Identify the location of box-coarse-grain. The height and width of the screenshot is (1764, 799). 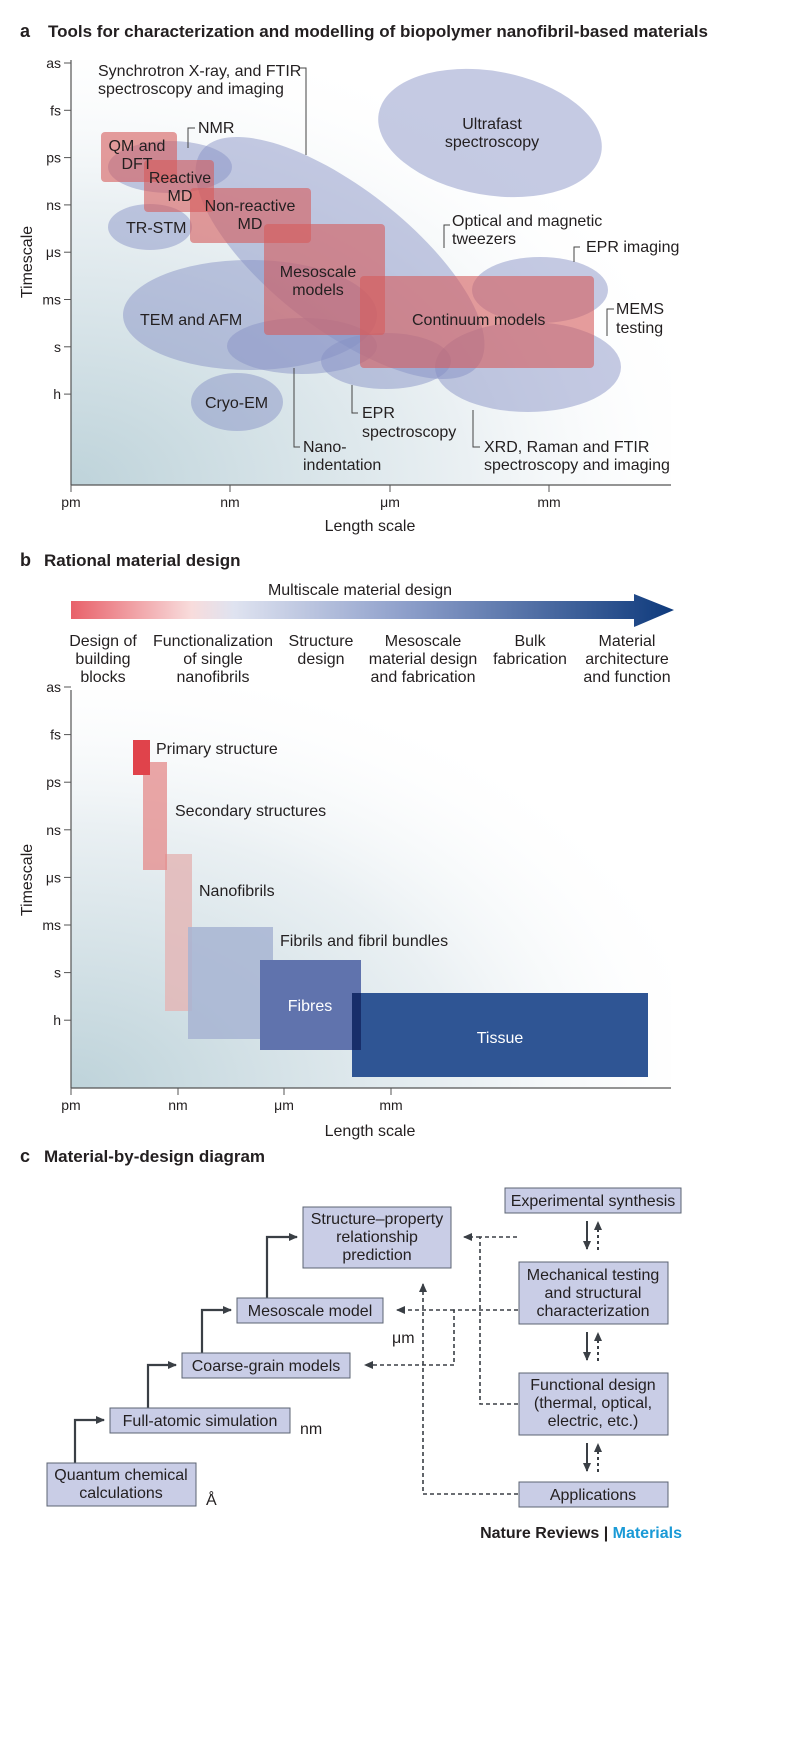
(266, 1365).